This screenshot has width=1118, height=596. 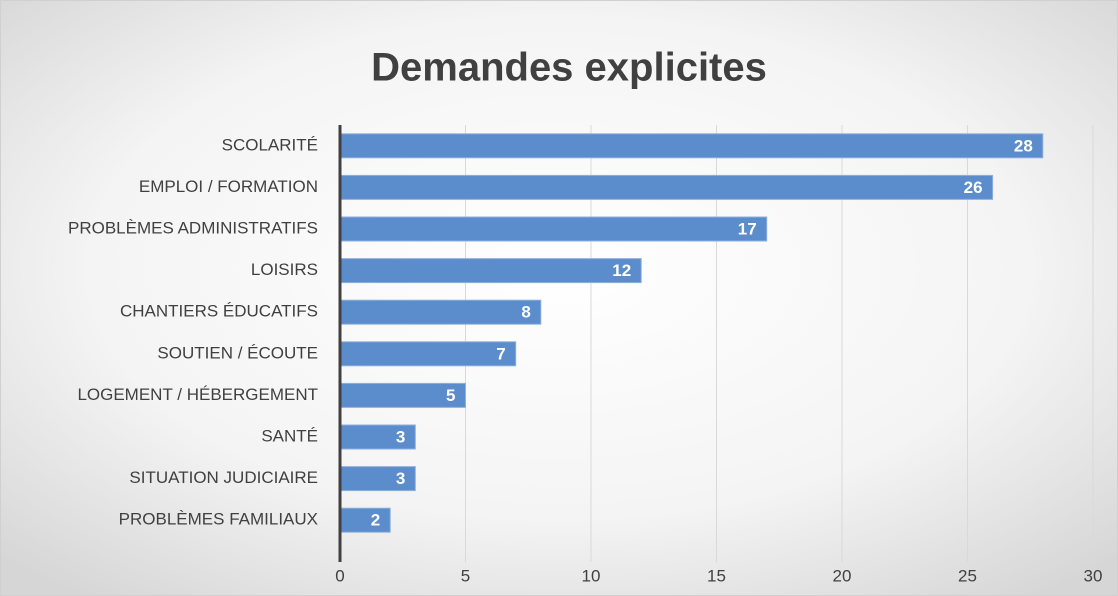 What do you see at coordinates (218, 519) in the screenshot?
I see `y-tick-label: PROBLÈMES FAMILIAUX` at bounding box center [218, 519].